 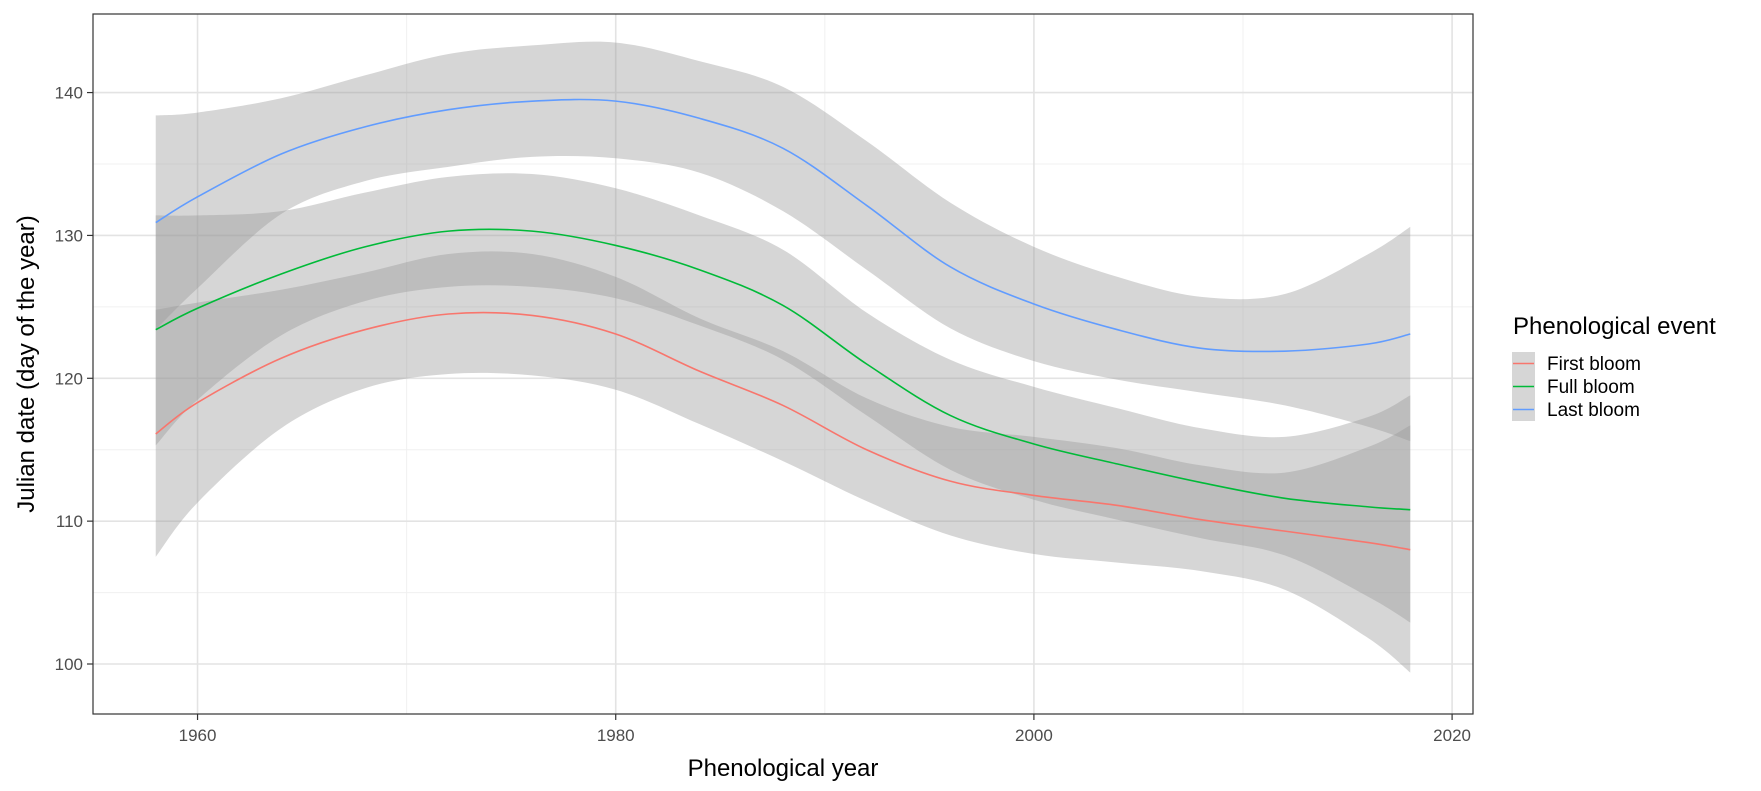 What do you see at coordinates (69, 521) in the screenshot?
I see `y-tick-label: 110` at bounding box center [69, 521].